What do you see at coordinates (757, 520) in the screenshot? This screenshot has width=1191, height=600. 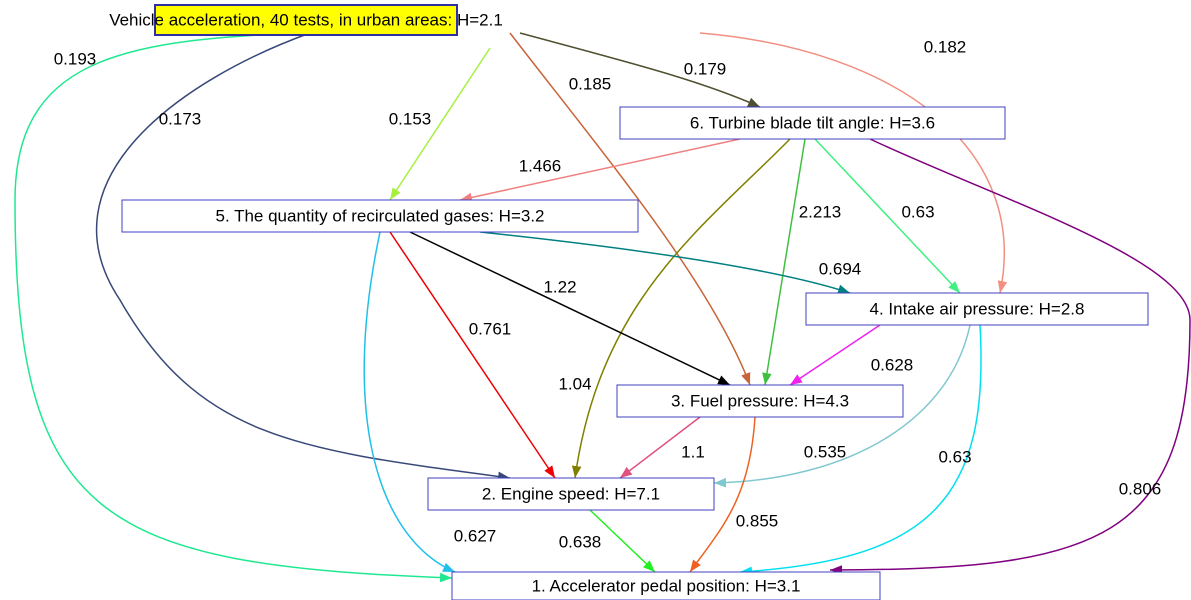 I see `edge-label: 0.855` at bounding box center [757, 520].